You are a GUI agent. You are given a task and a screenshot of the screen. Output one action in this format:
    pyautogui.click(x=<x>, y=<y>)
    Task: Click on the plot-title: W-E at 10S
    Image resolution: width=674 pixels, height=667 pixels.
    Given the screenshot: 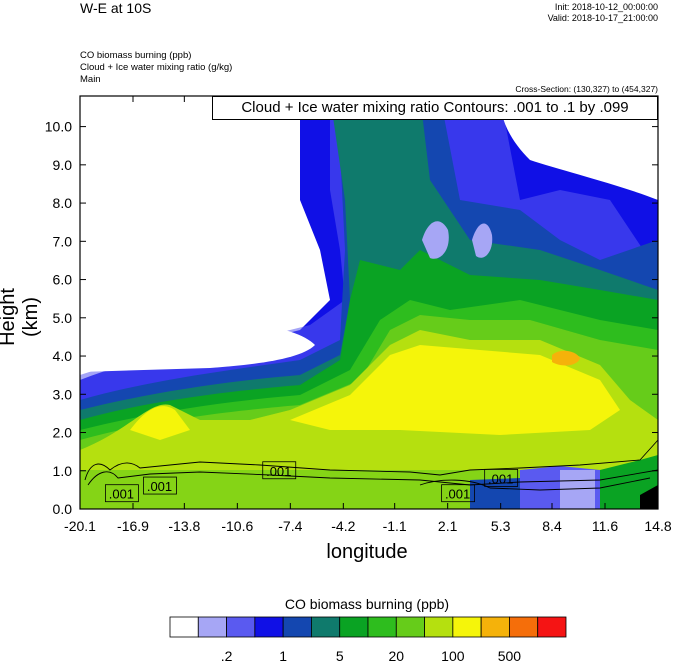 What is the action you would take?
    pyautogui.click(x=116, y=8)
    